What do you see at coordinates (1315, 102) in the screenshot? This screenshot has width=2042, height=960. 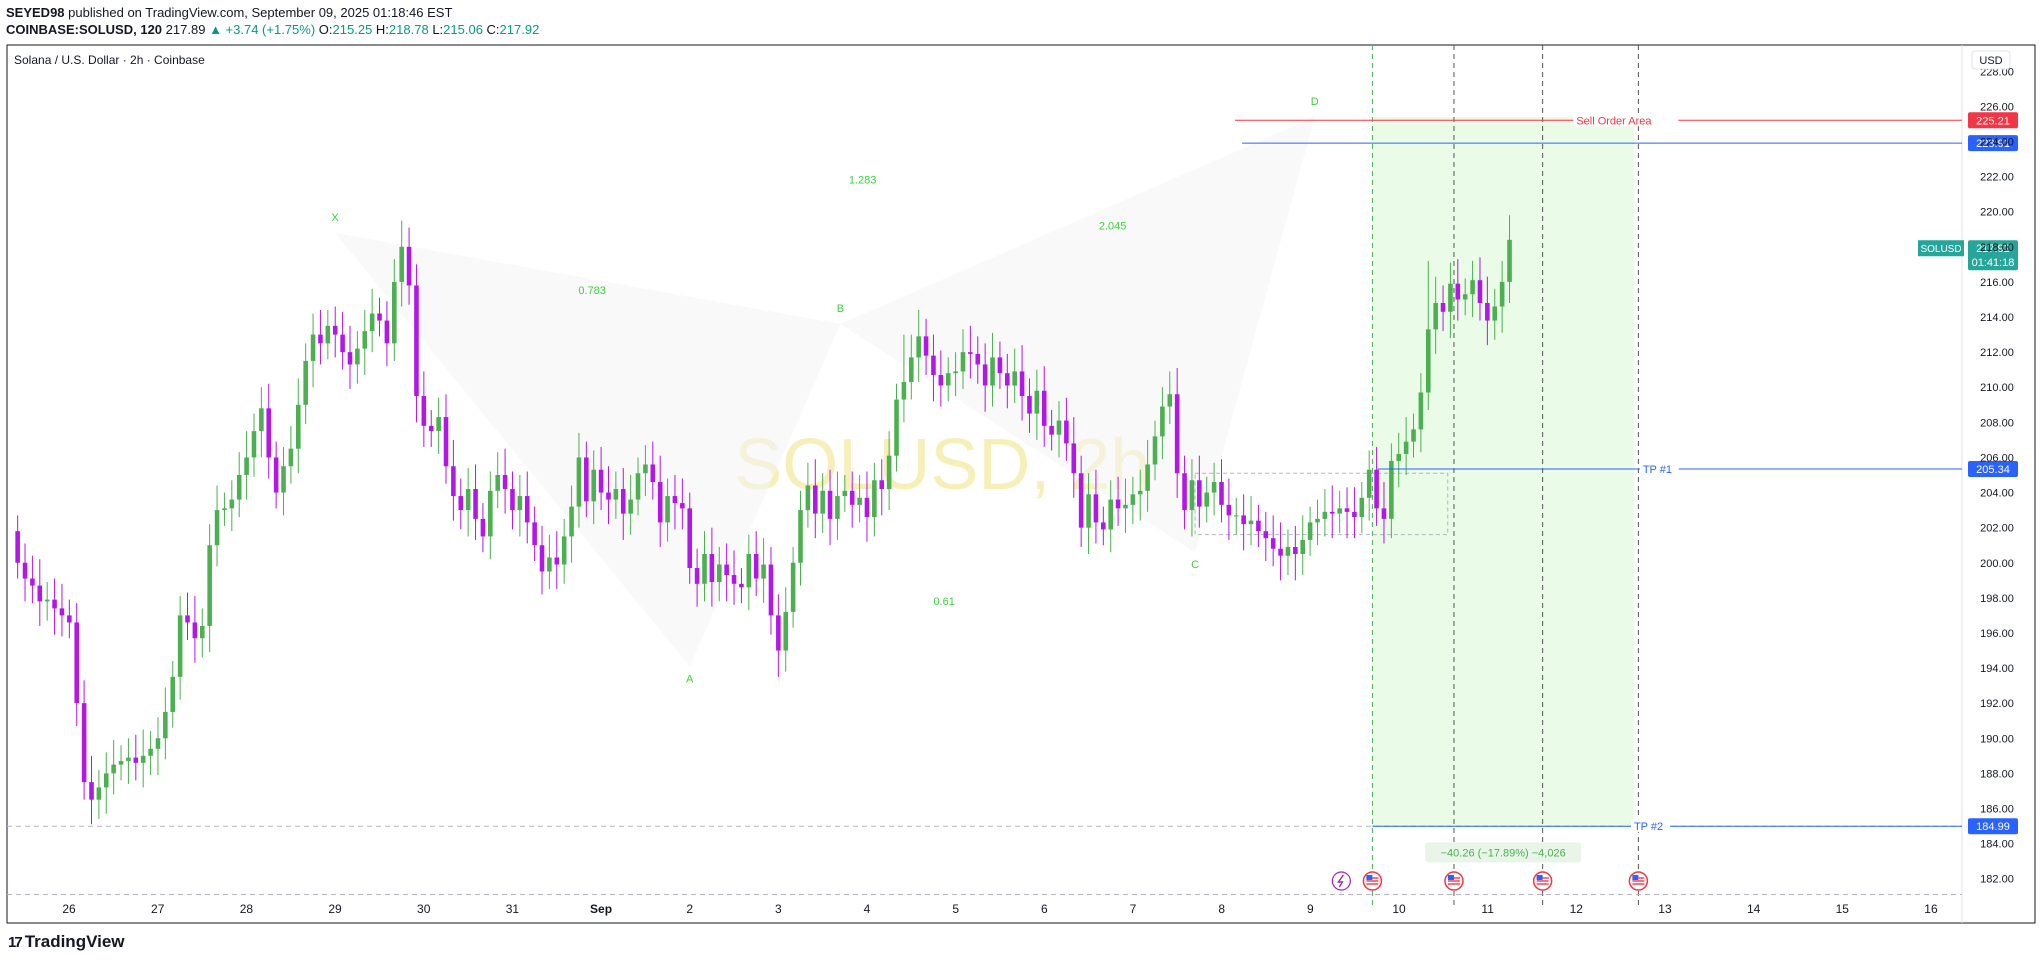 I see `pattern-point-d: D` at bounding box center [1315, 102].